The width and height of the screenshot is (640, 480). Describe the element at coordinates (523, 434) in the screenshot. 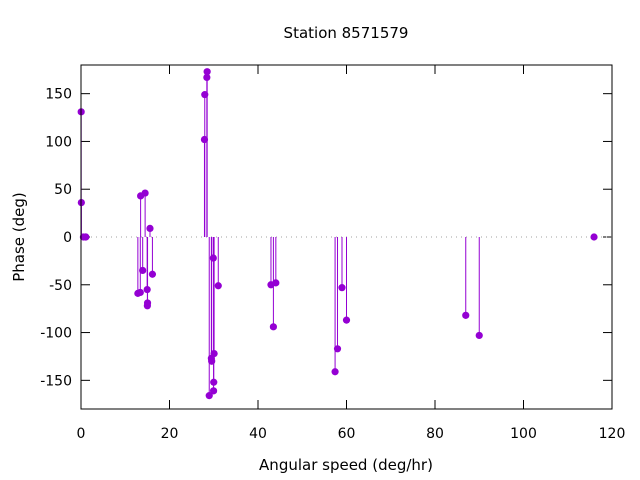

I see `x-tick-label: 100` at that location.